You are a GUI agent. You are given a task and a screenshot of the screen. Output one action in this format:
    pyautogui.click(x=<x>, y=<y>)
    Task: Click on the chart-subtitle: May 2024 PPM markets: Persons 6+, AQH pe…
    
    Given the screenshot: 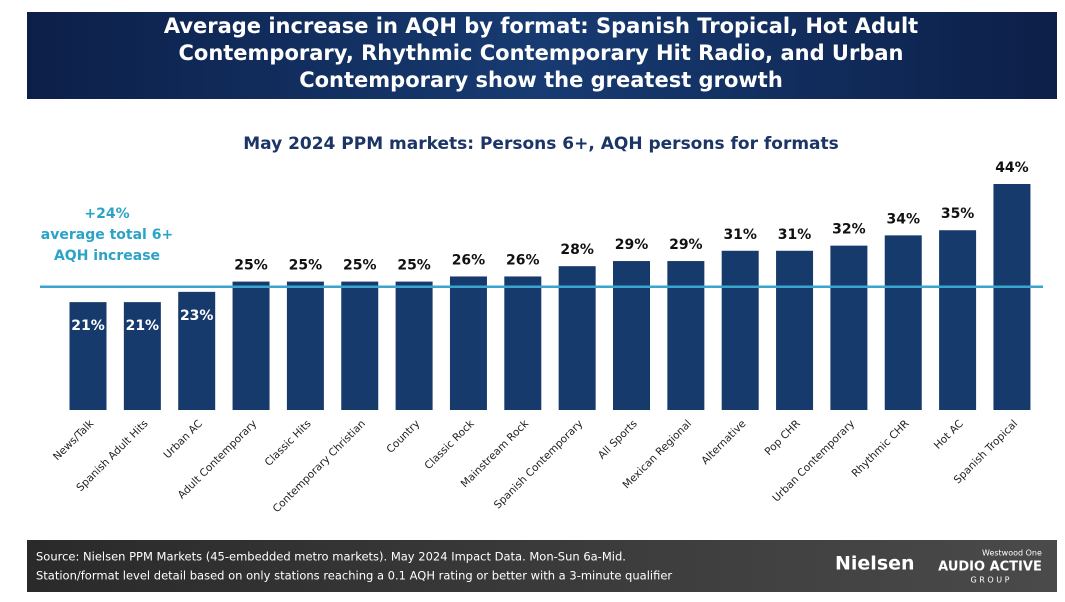 What is the action you would take?
    pyautogui.click(x=541, y=144)
    